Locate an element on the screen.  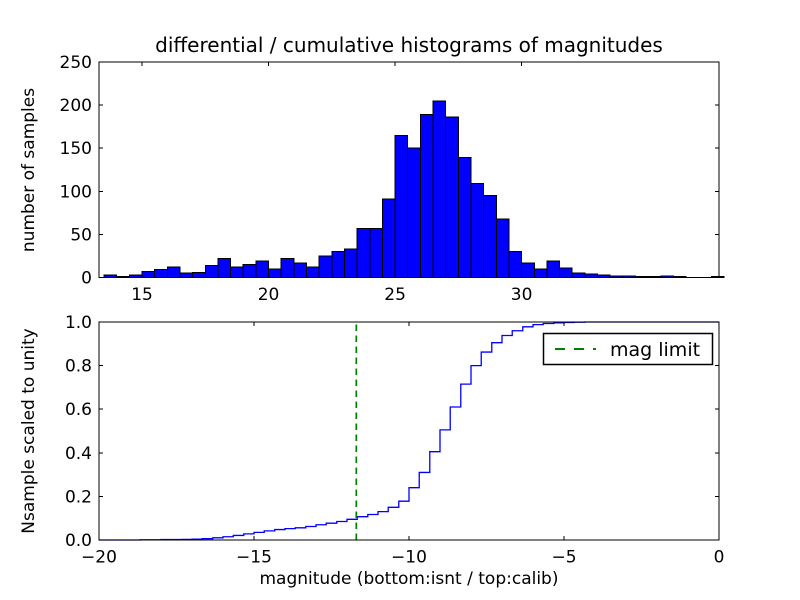
x-tick-label: 0 is located at coordinates (719, 558).